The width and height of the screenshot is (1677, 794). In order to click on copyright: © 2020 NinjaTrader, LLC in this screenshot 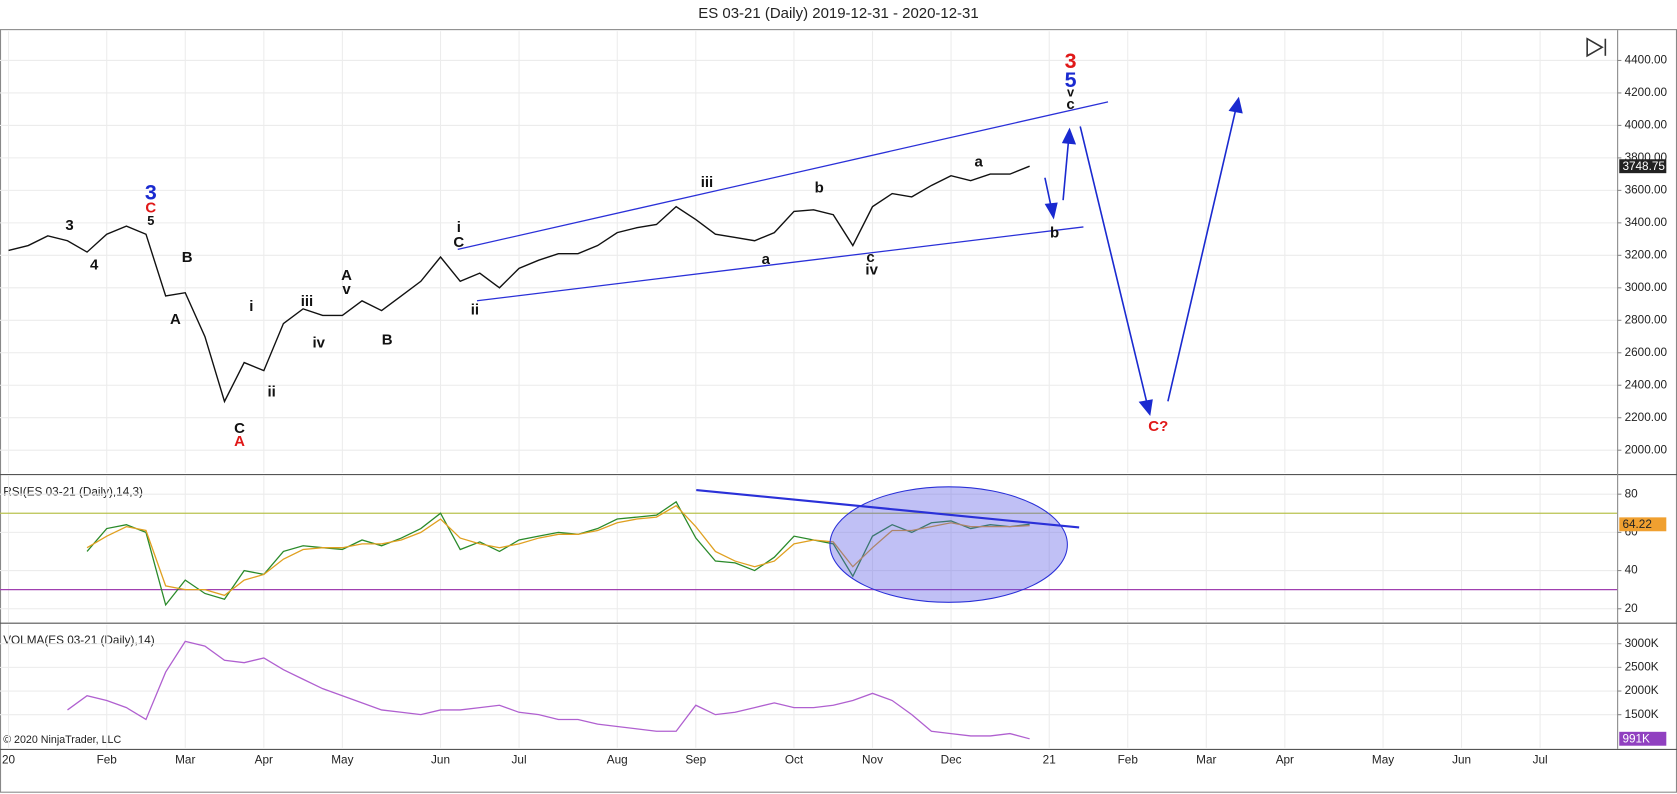, I will do `click(62, 740)`.